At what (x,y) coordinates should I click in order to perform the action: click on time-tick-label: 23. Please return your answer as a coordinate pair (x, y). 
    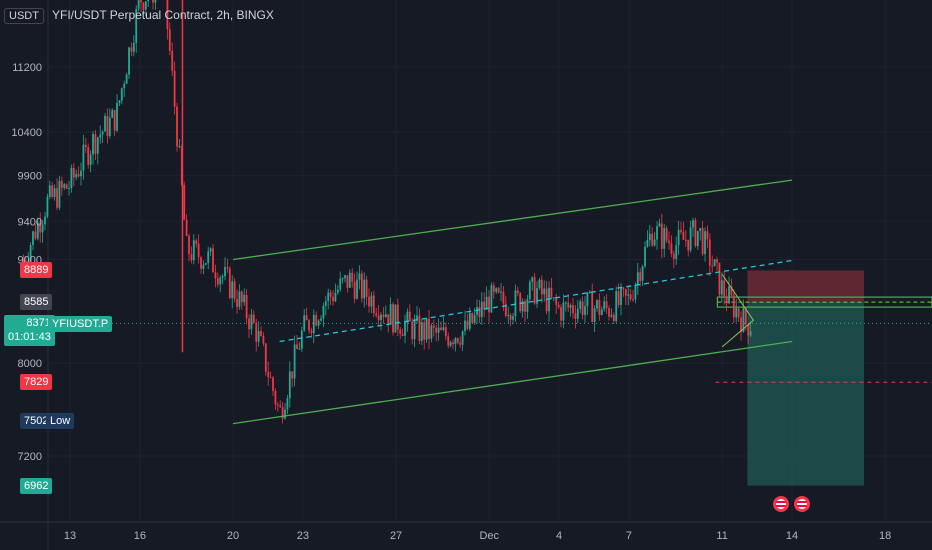
    Looking at the image, I should click on (303, 536).